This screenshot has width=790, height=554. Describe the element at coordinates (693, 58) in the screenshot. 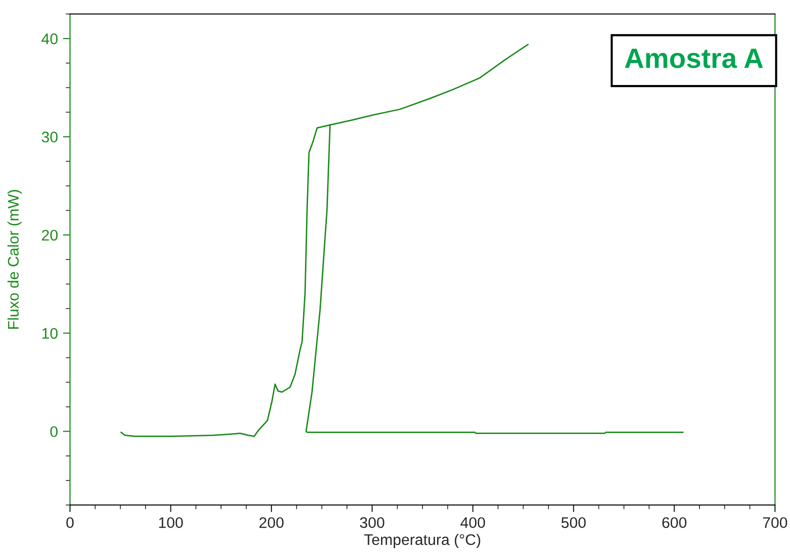

I see `annotation: Amostra A` at that location.